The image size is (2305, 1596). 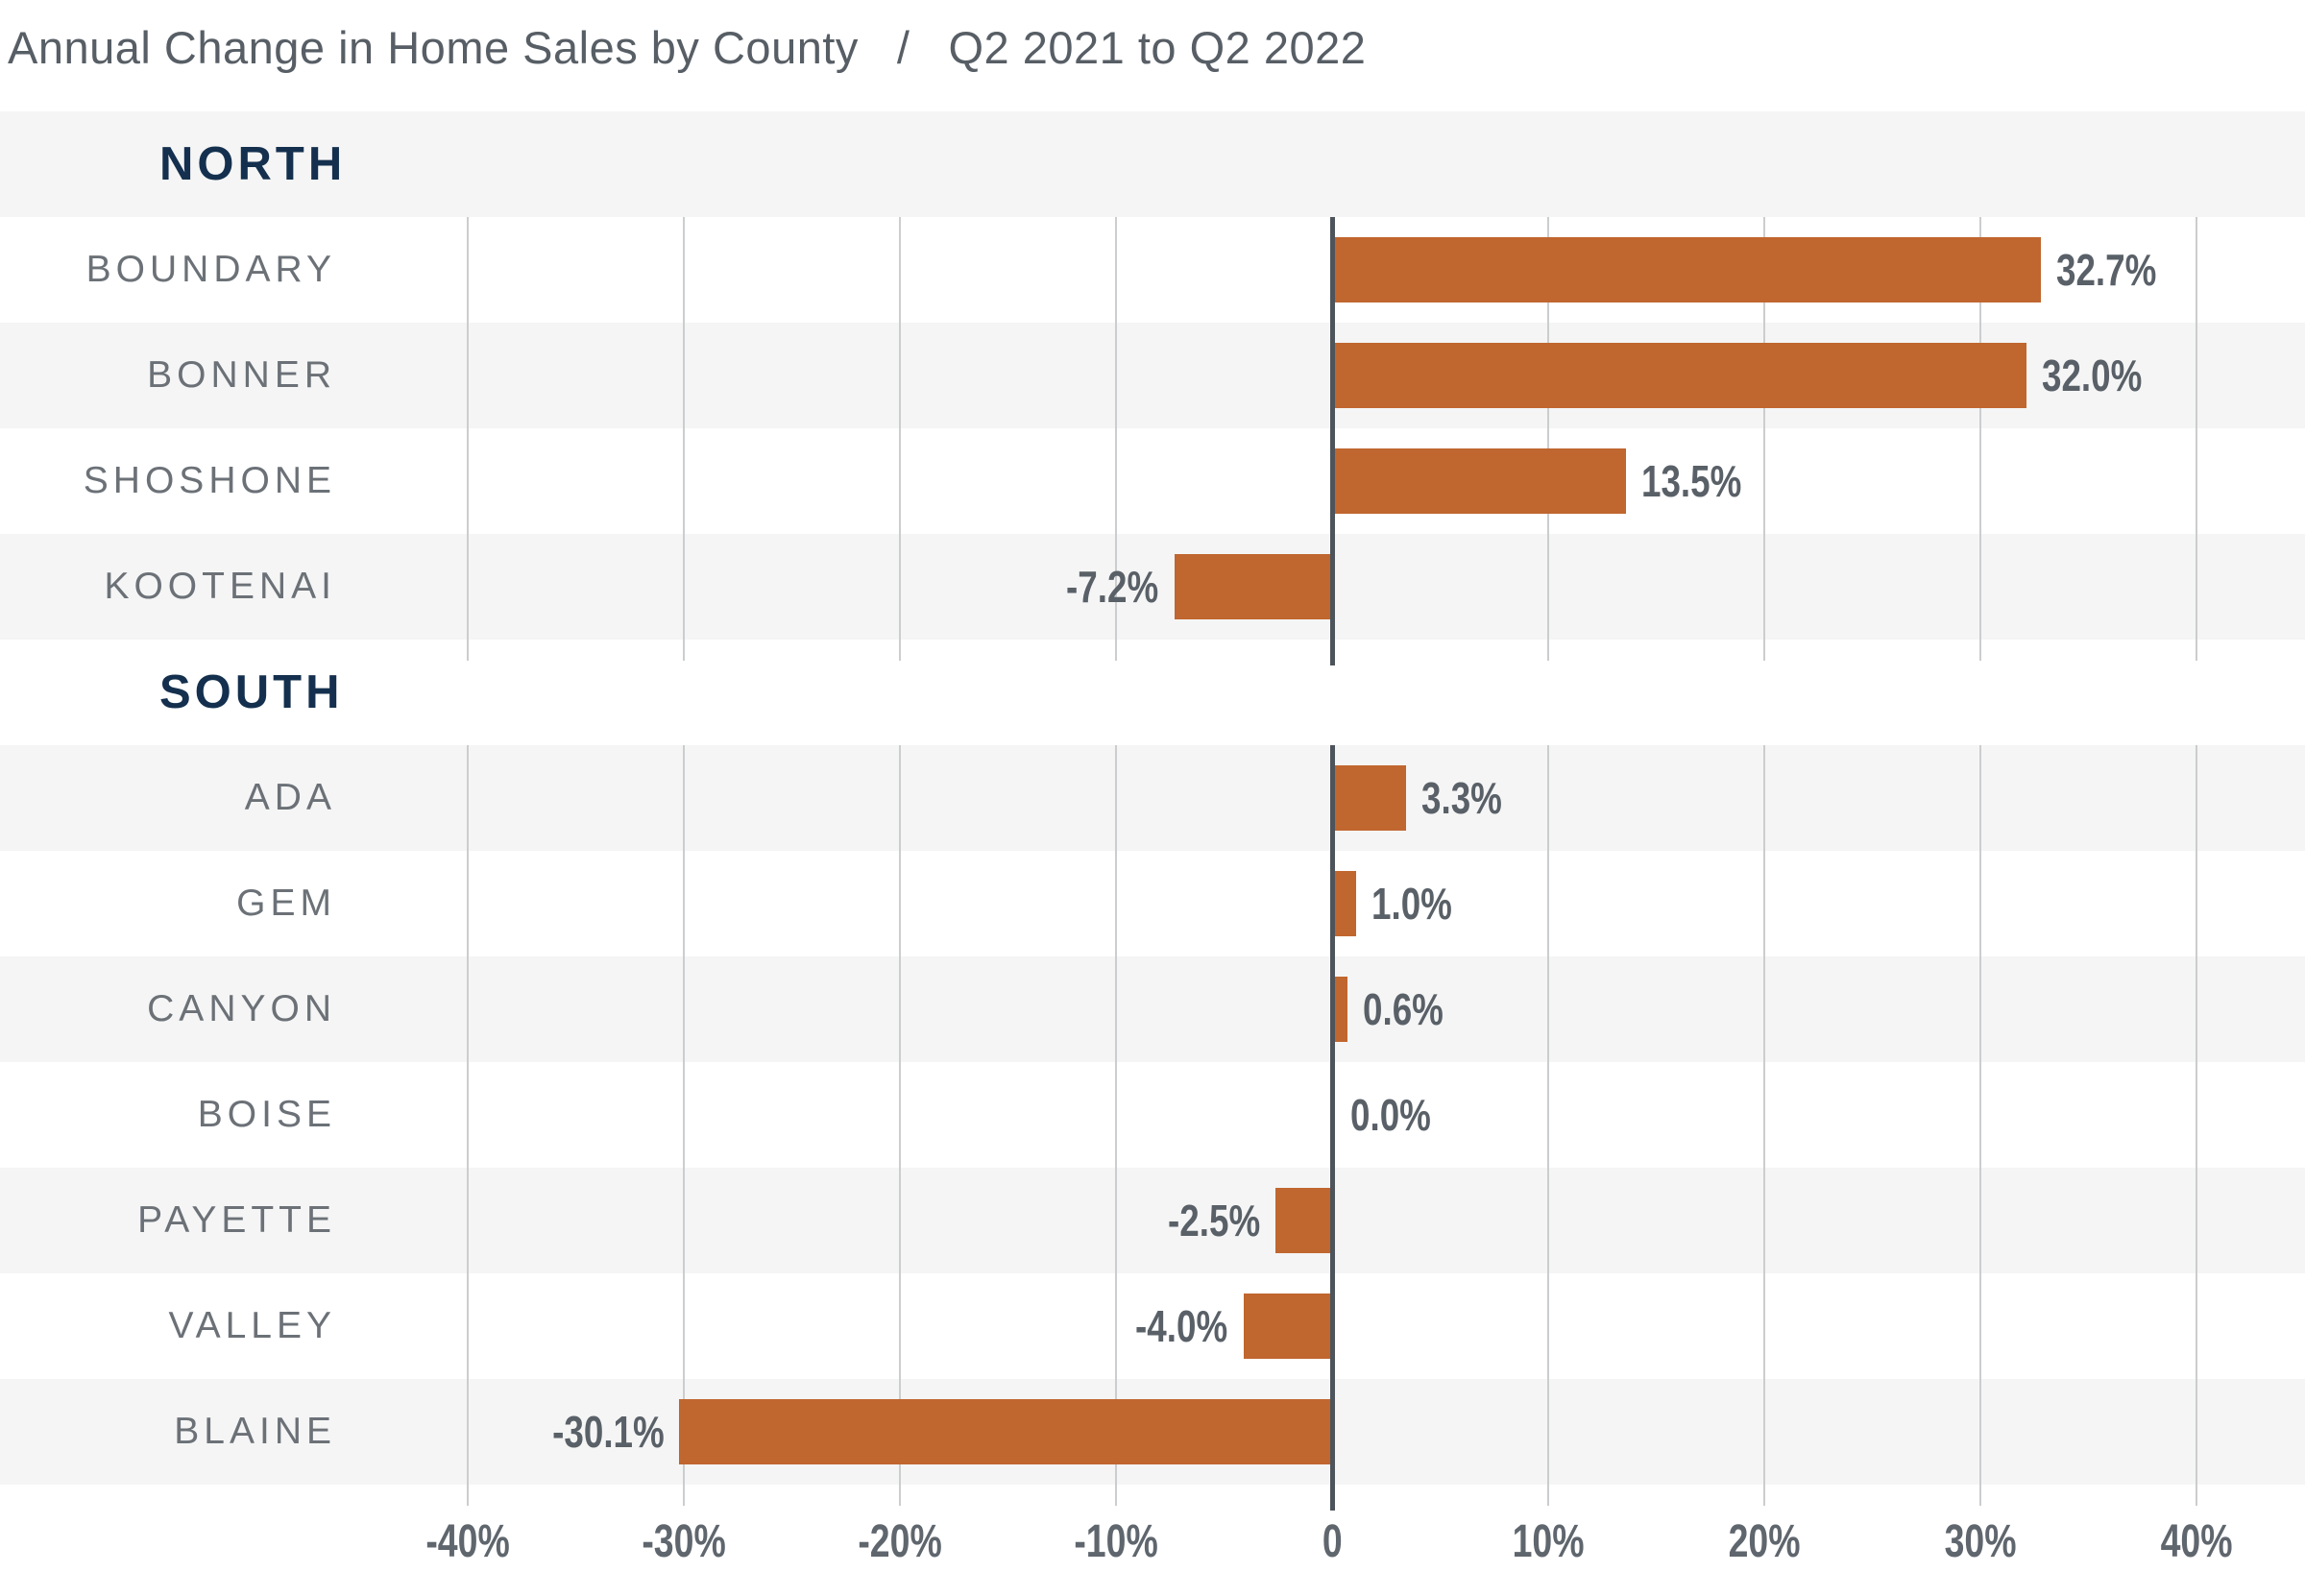 I want to click on x-axis-tick-label: -40%, so click(x=467, y=1541).